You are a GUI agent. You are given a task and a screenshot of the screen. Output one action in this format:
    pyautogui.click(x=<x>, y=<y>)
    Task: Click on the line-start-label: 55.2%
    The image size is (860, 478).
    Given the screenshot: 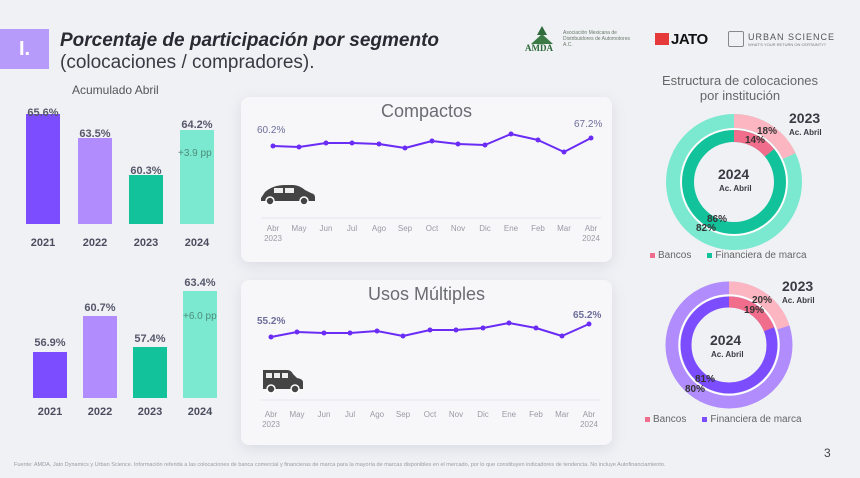 What is the action you would take?
    pyautogui.click(x=271, y=321)
    